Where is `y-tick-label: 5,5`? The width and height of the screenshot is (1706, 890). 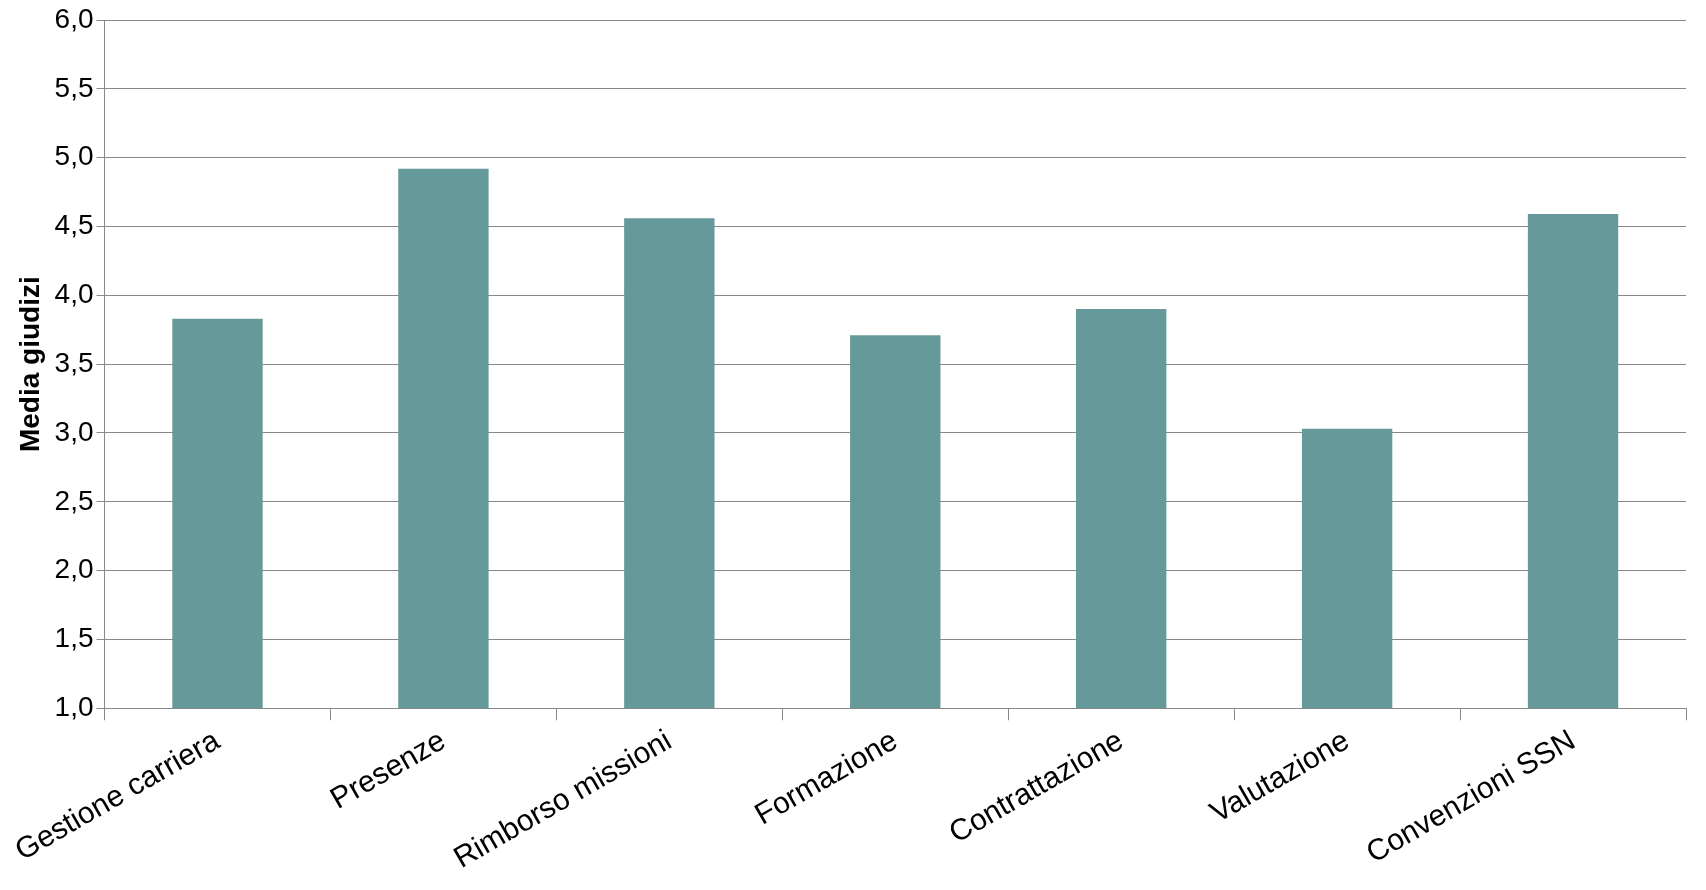
y-tick-label: 5,5 is located at coordinates (74, 87).